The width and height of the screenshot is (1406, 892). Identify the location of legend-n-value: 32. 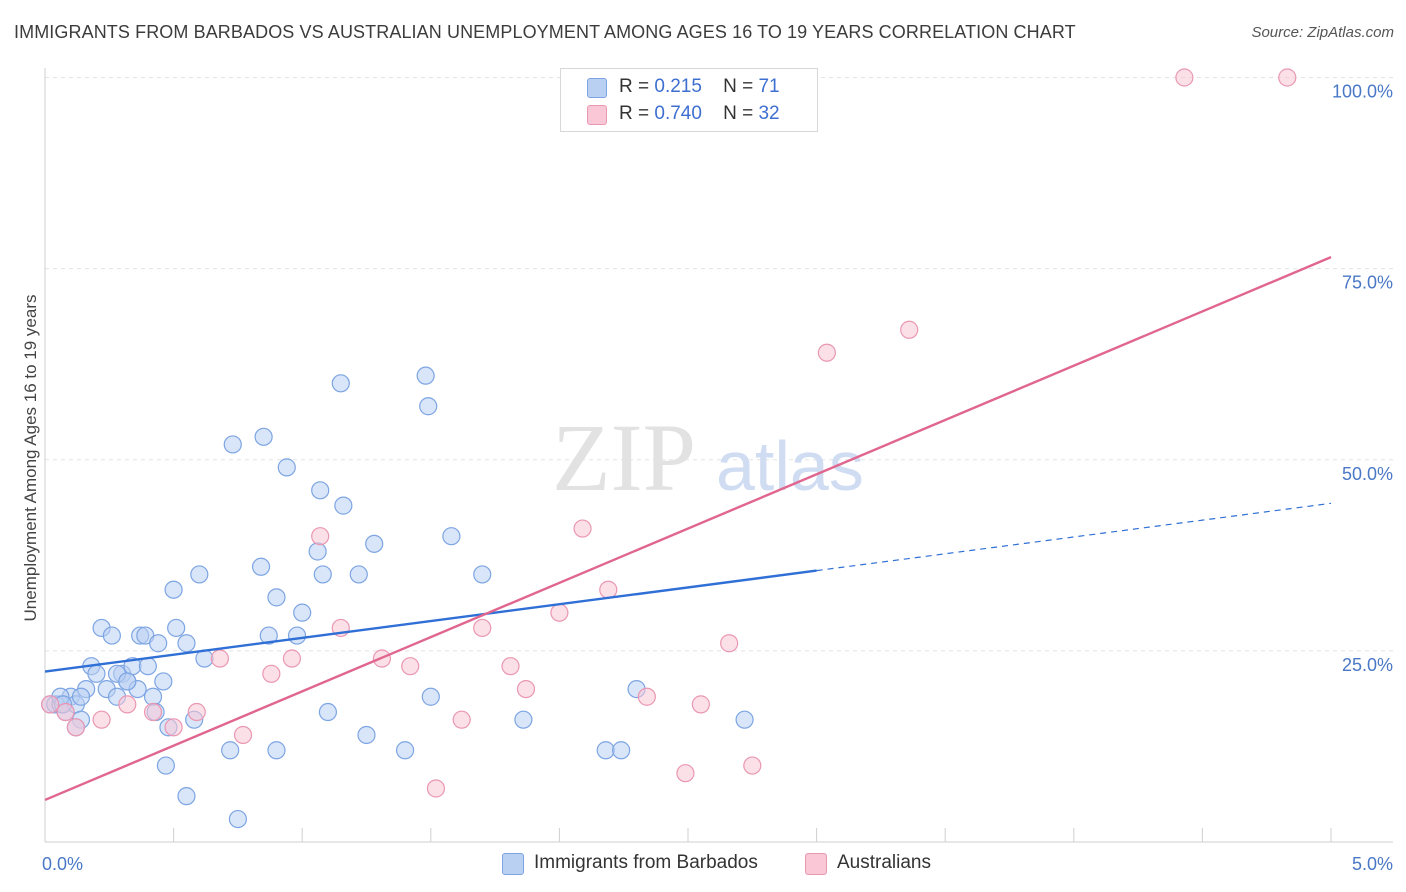
(769, 113).